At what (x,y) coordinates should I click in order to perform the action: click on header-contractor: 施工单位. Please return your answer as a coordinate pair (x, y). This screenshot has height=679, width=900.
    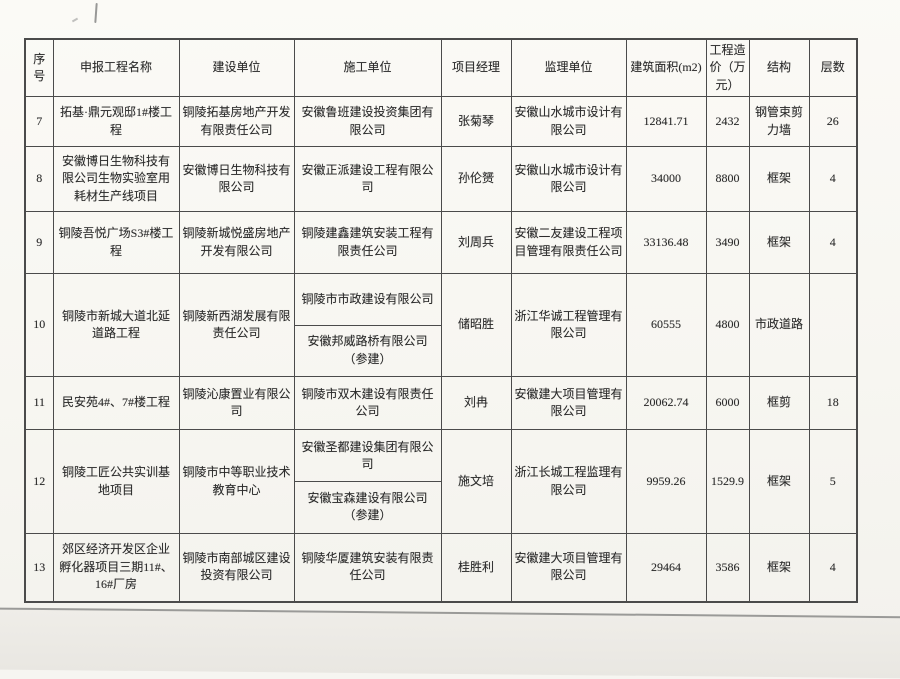
    Looking at the image, I should click on (367, 68).